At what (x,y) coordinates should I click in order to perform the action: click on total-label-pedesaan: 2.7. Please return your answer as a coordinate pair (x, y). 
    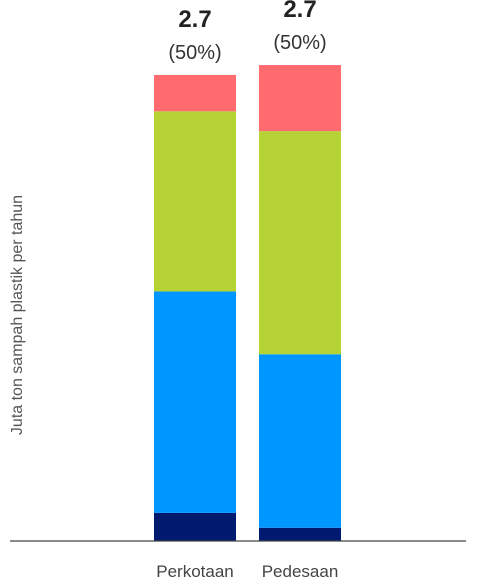
    Looking at the image, I should click on (299, 11).